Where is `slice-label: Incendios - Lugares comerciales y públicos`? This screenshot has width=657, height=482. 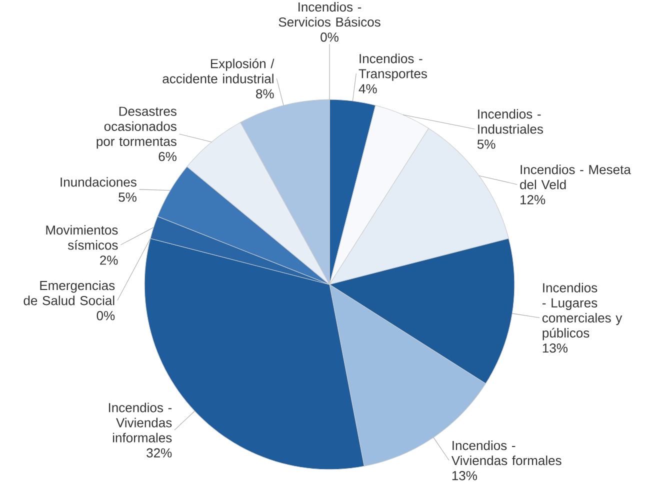 slice-label: Incendios - Lugares comerciales y públicos is located at coordinates (582, 311).